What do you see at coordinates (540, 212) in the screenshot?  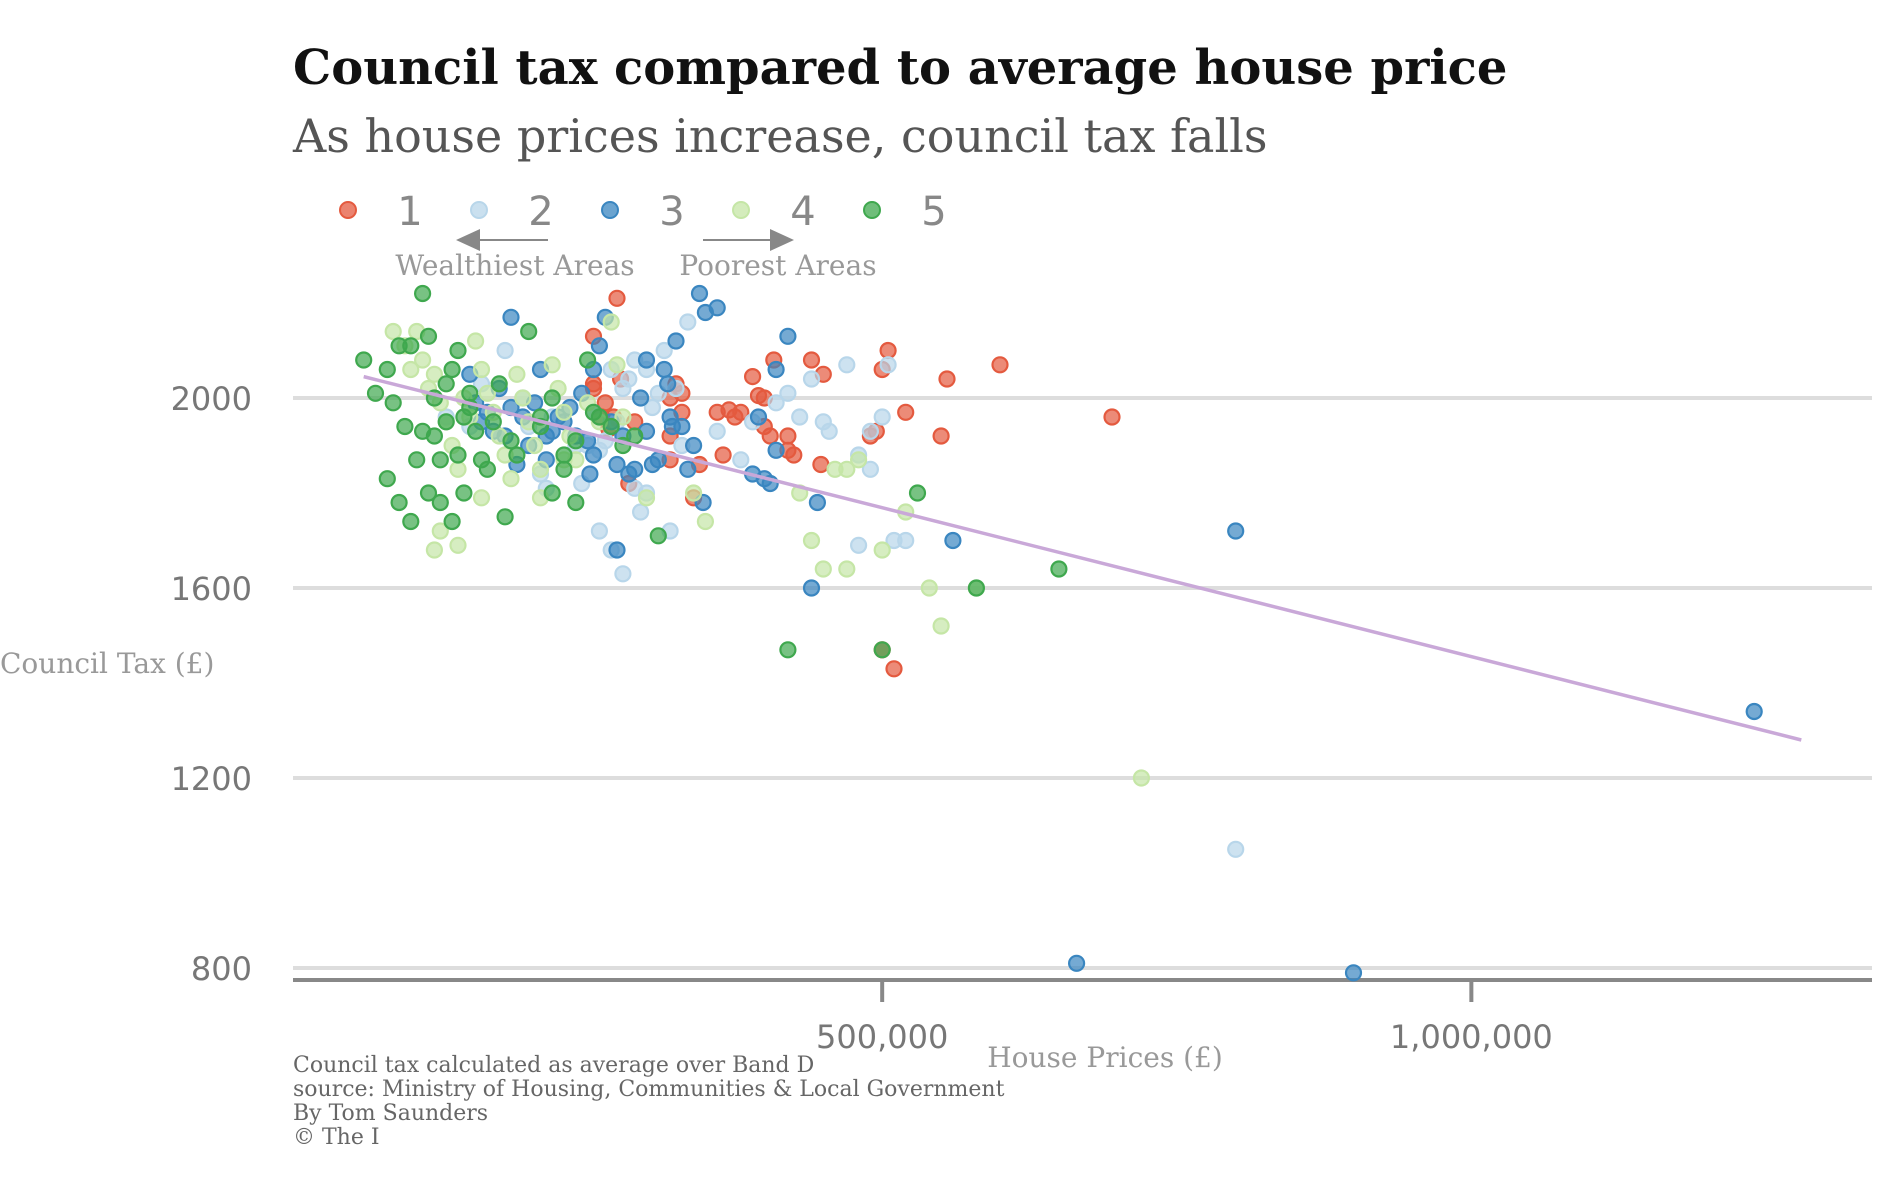 I see `legend-label: 2` at bounding box center [540, 212].